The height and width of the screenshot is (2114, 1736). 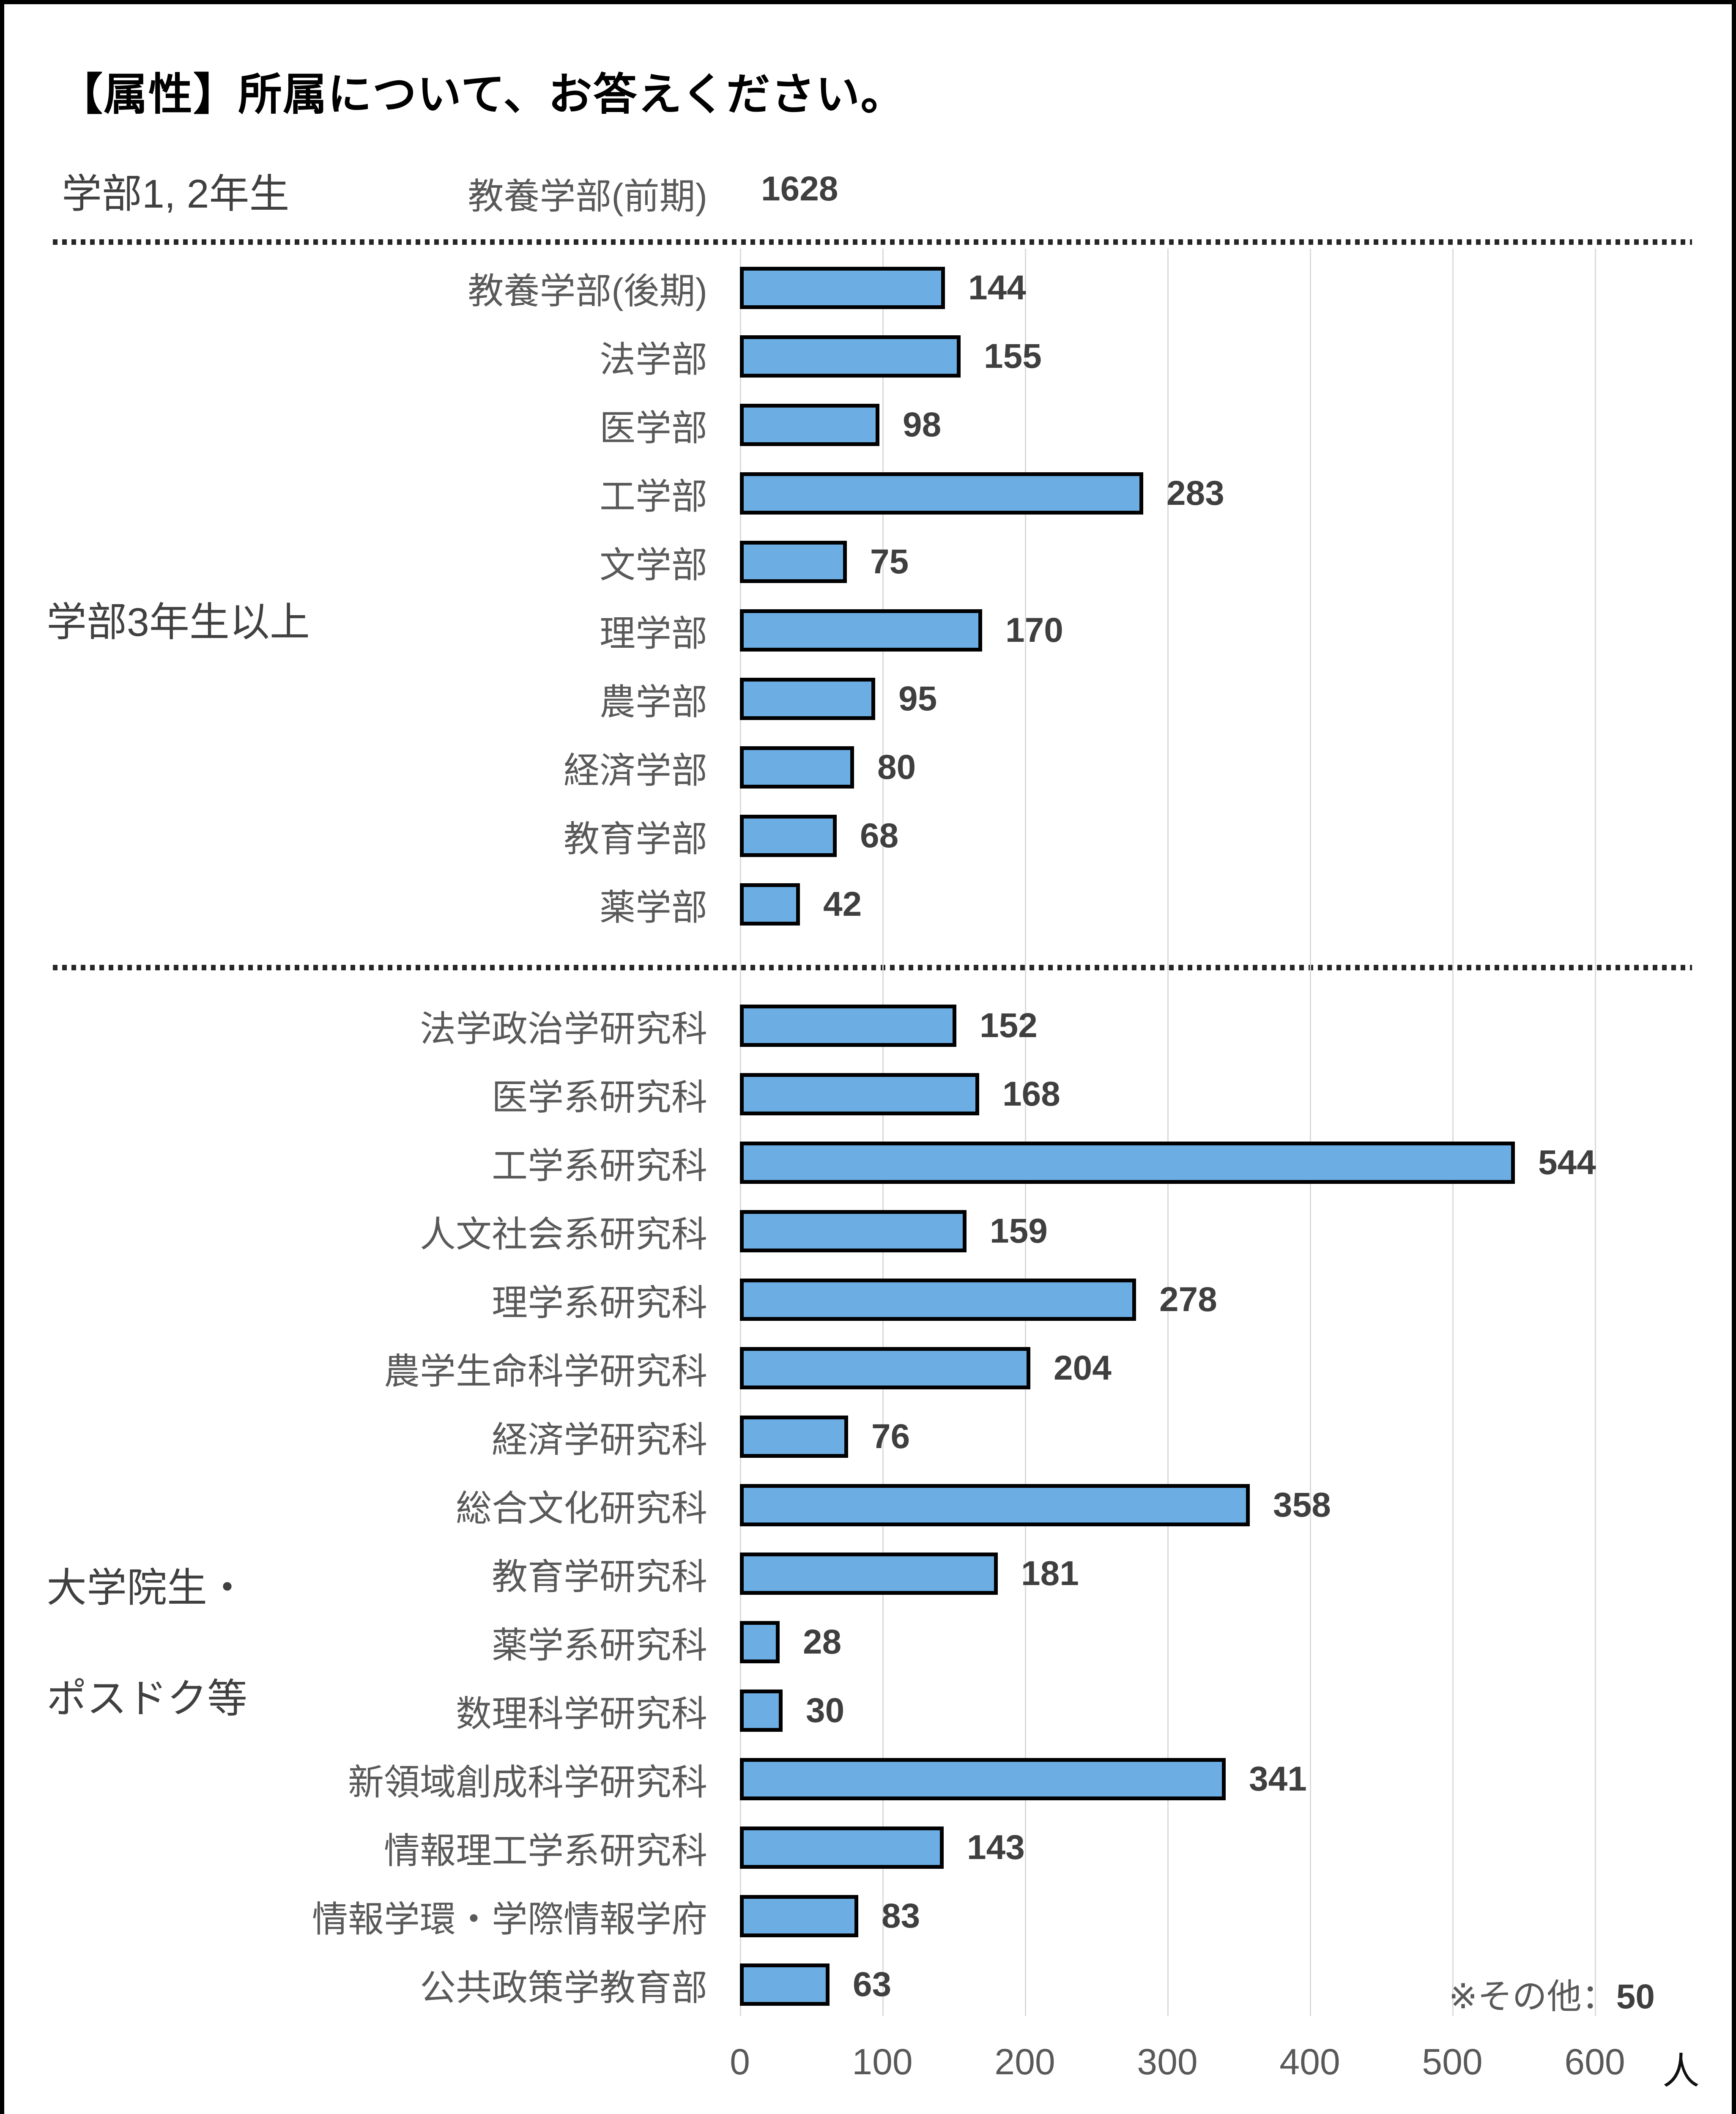 I want to click on bar-area: 181, so click(x=1226, y=1573).